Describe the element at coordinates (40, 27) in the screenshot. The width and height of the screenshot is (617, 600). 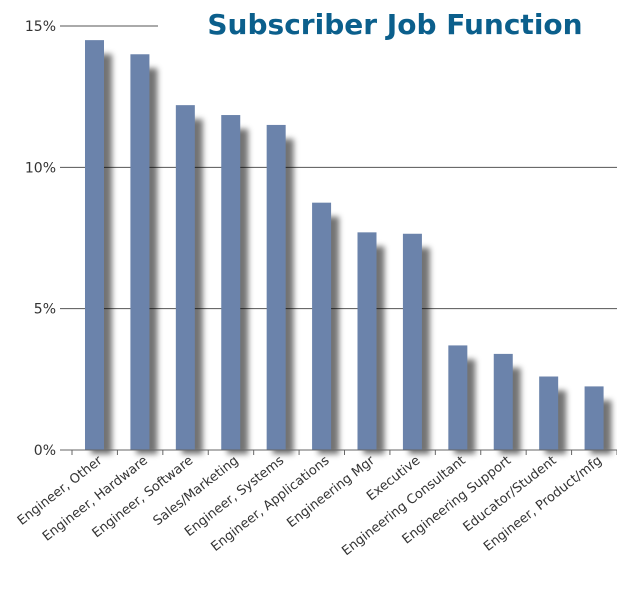
I see `y-tick-label: 15%` at that location.